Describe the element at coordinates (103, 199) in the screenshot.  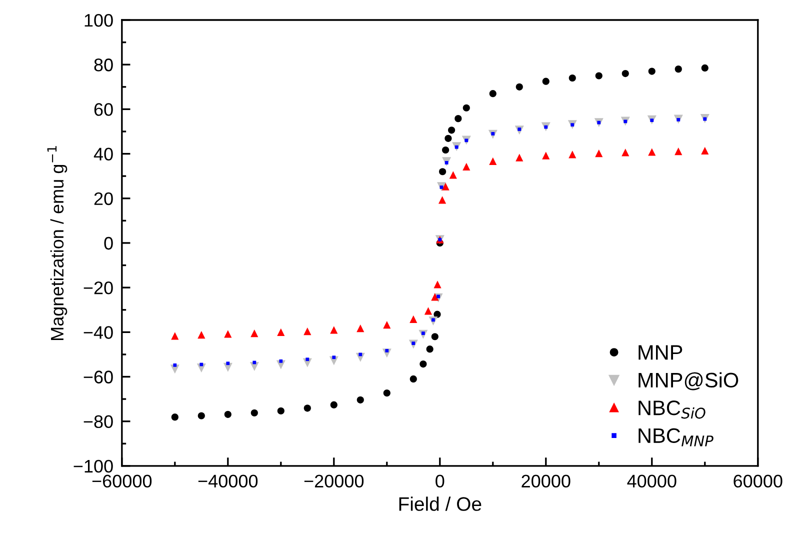
I see `y-tick-label: 20` at that location.